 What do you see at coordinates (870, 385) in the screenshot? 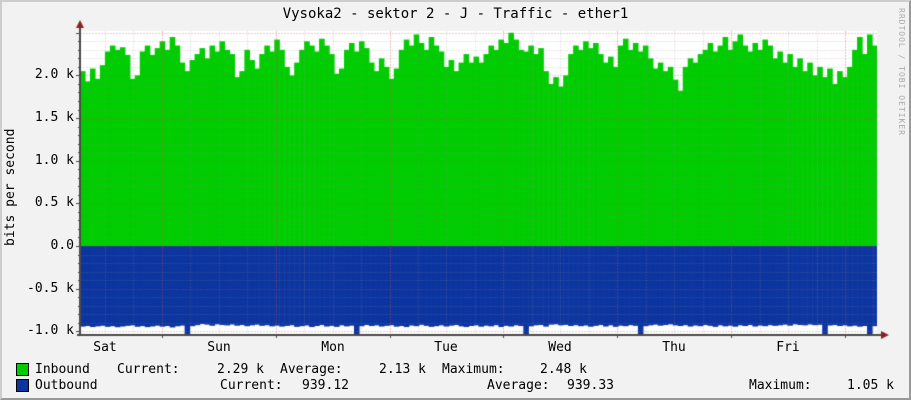
I see `outbound-maximum-value: 1.05 k` at bounding box center [870, 385].